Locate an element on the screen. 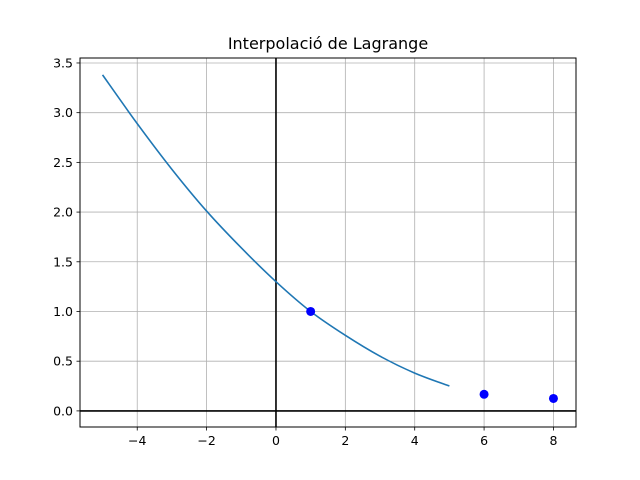 This screenshot has width=640, height=480. y-tick-label: 1.5 is located at coordinates (63, 261).